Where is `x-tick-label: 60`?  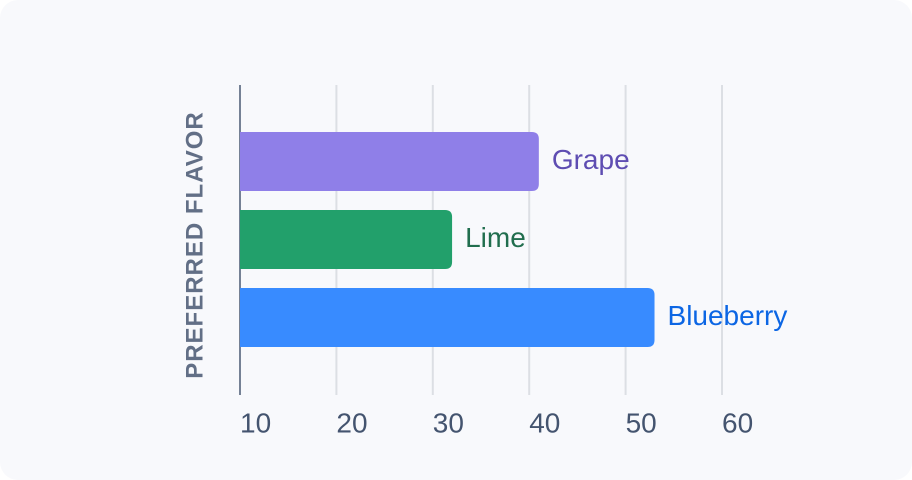 x-tick-label: 60 is located at coordinates (737, 422).